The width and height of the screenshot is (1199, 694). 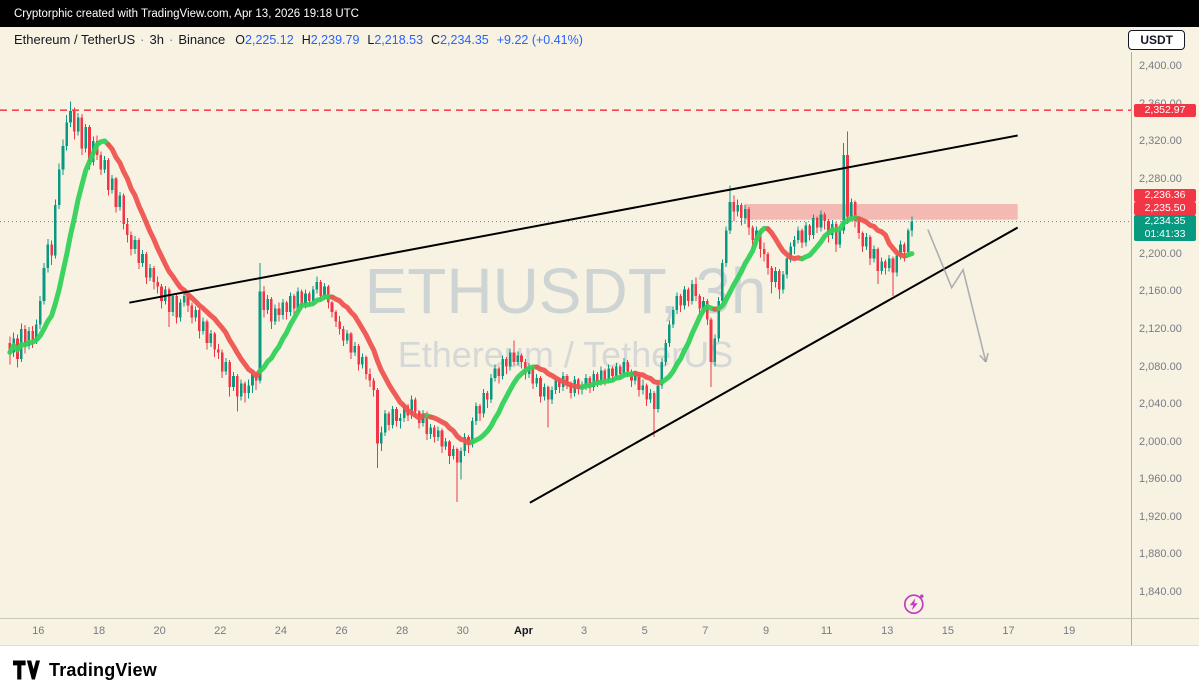 What do you see at coordinates (644, 631) in the screenshot?
I see `time-tick-label: 5` at bounding box center [644, 631].